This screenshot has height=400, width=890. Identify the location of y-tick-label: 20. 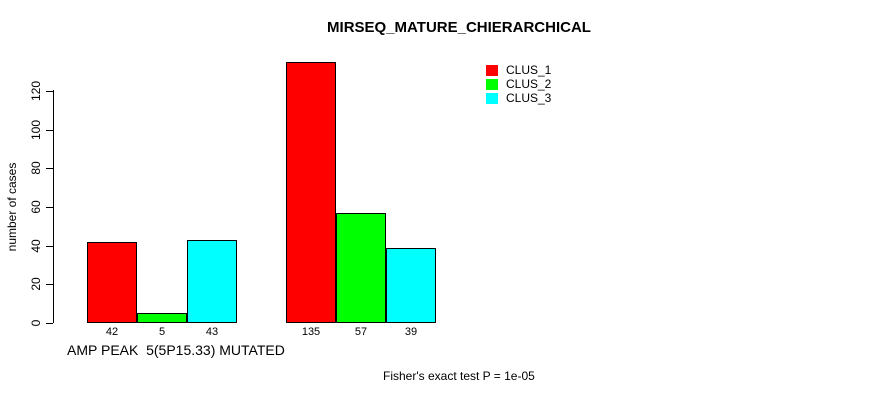
(36, 284).